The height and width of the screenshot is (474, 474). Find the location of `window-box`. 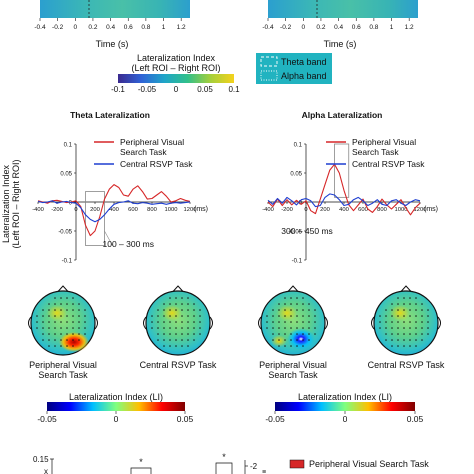

window-box is located at coordinates (95, 218).